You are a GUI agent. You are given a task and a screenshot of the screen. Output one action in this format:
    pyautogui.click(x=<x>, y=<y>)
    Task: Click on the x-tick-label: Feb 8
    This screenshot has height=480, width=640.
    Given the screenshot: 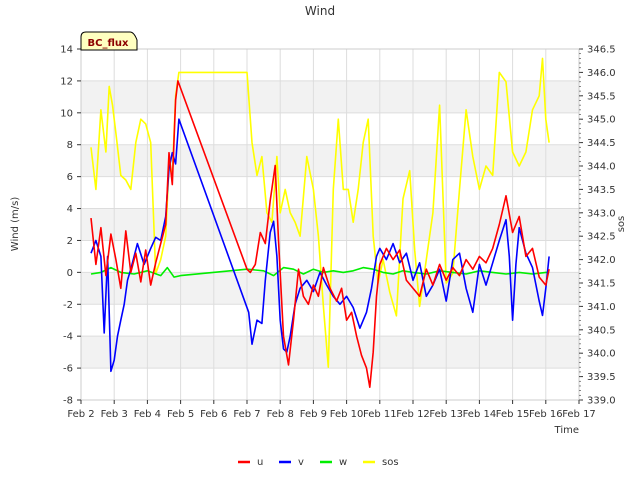 What is the action you would take?
    pyautogui.click(x=280, y=414)
    